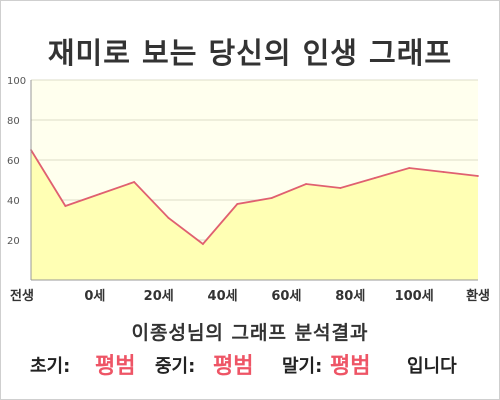 The width and height of the screenshot is (500, 400). I want to click on x-tick-label: 환생, so click(478, 296).